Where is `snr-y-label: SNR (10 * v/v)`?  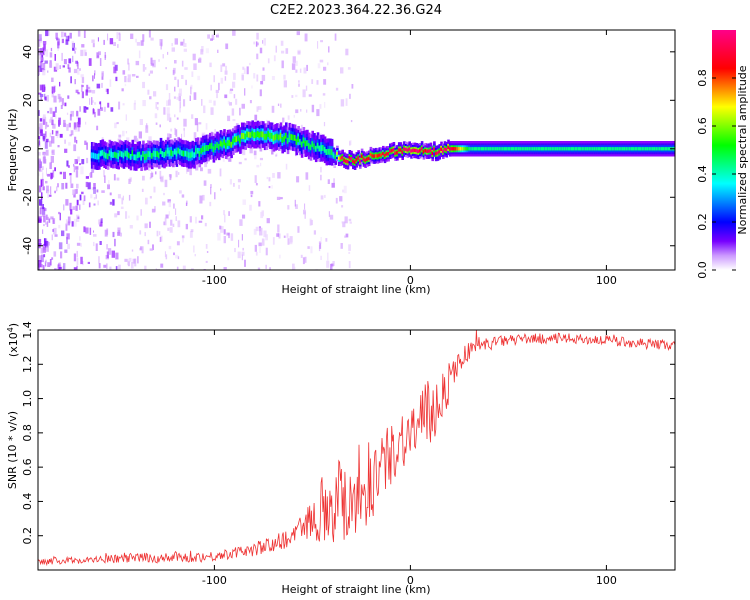 snr-y-label: SNR (10 * v/v) is located at coordinates (12, 450).